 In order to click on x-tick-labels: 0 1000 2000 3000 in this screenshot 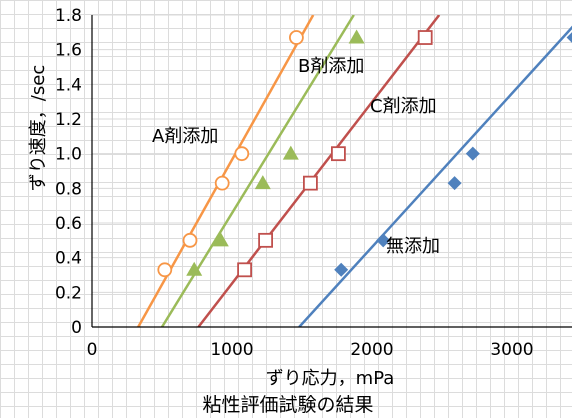, I will do `click(310, 350)`.